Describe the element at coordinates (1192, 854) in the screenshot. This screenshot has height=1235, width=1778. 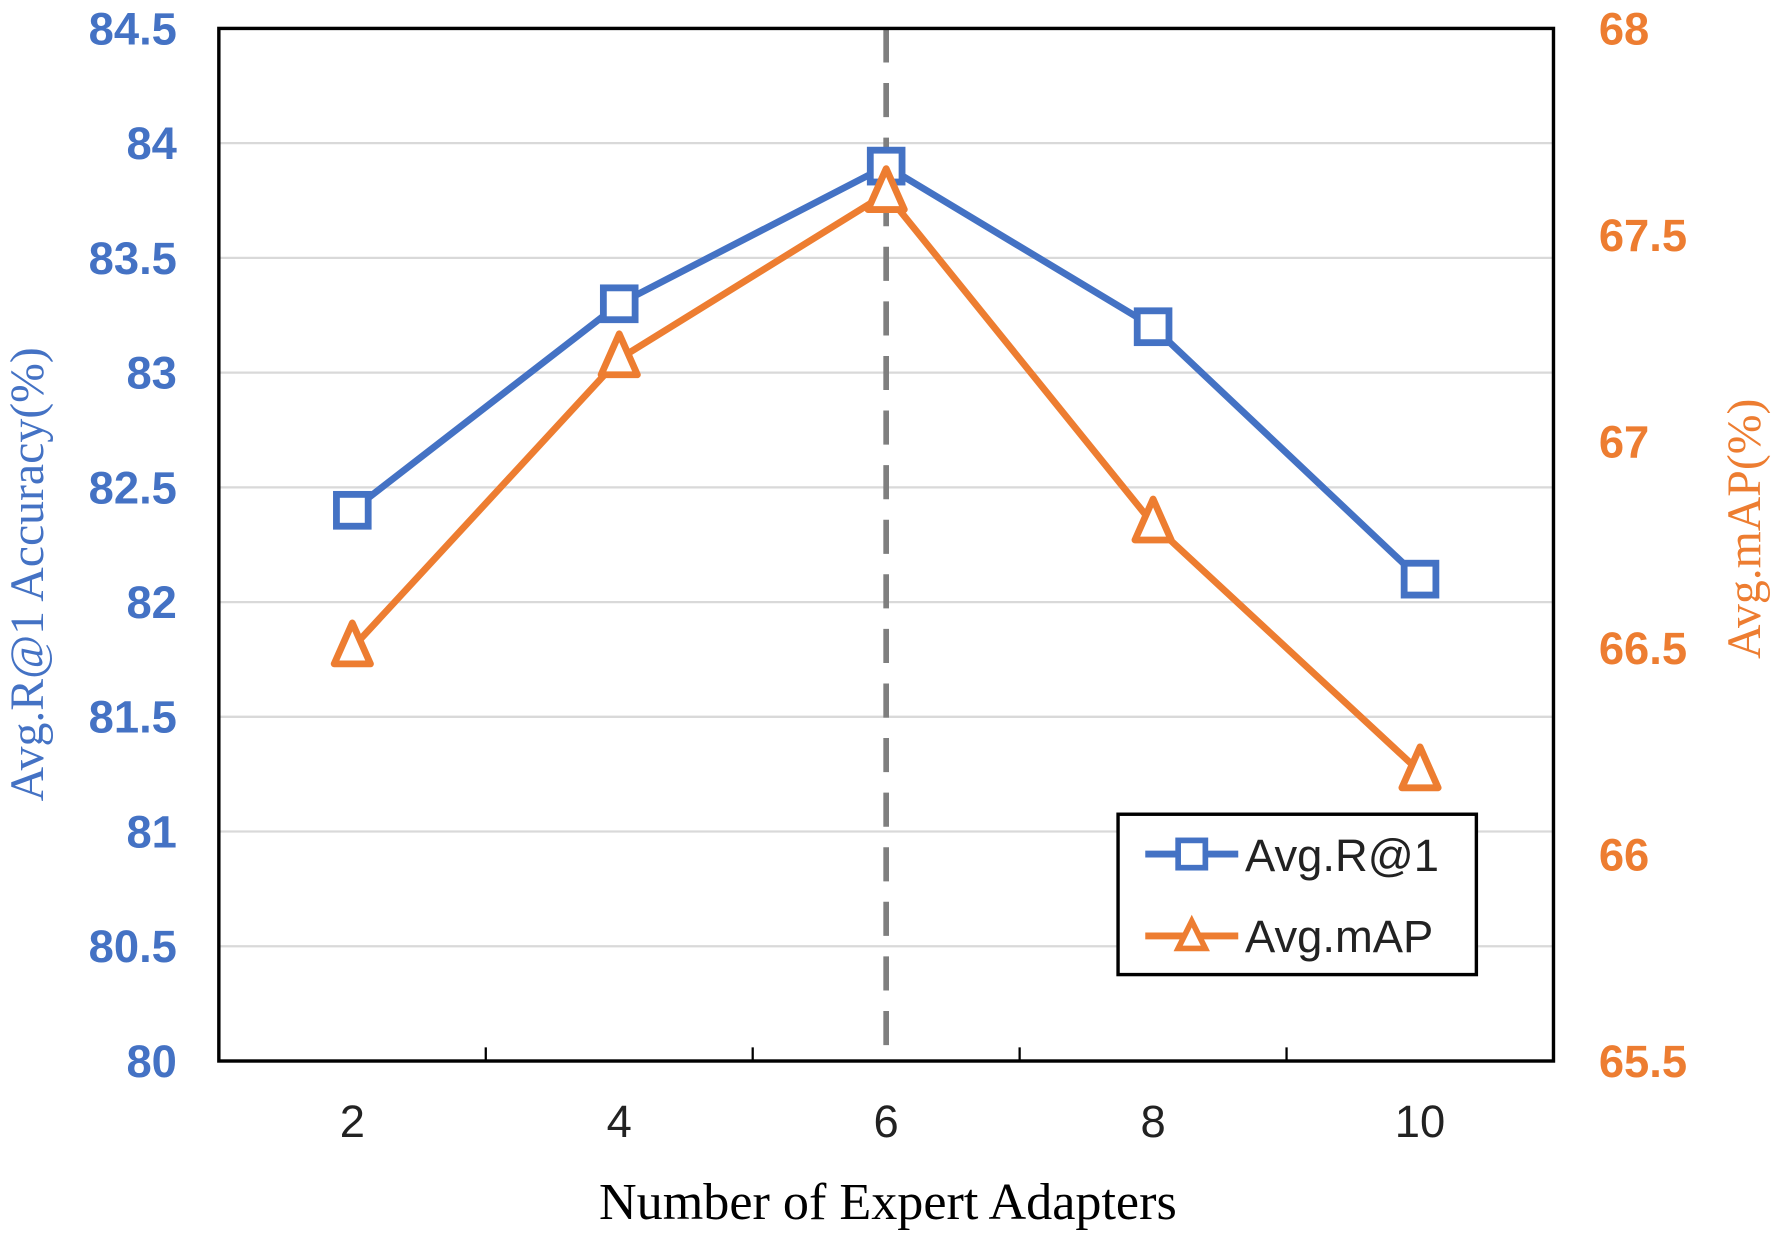
I see `legend-square-icon` at that location.